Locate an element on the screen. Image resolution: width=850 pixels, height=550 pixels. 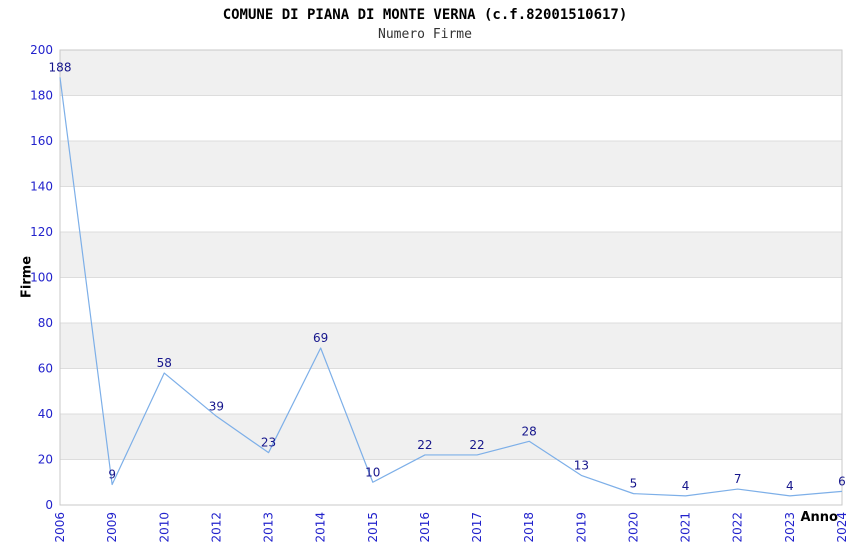
chart-subtitle: Numero Firme is located at coordinates (425, 34).